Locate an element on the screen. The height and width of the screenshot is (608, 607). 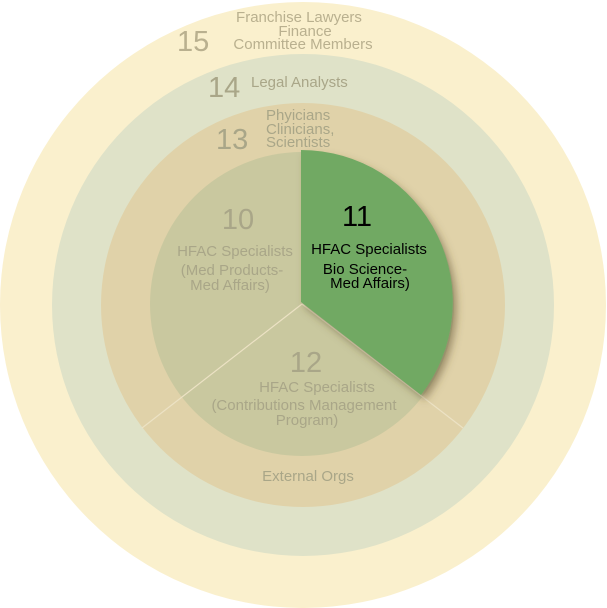
ring-15-label: Franchise Lawyers is located at coordinates (299, 17).